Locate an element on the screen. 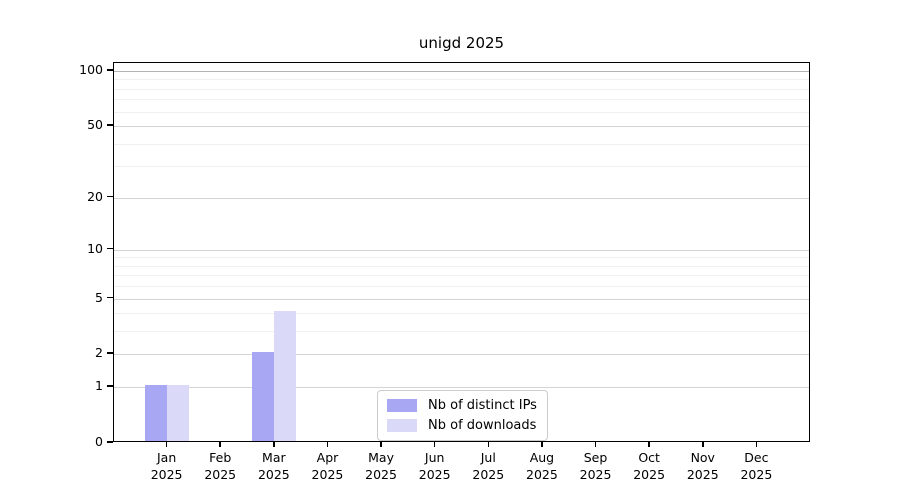  x-axis-label-year-aug: 2025 is located at coordinates (542, 474).